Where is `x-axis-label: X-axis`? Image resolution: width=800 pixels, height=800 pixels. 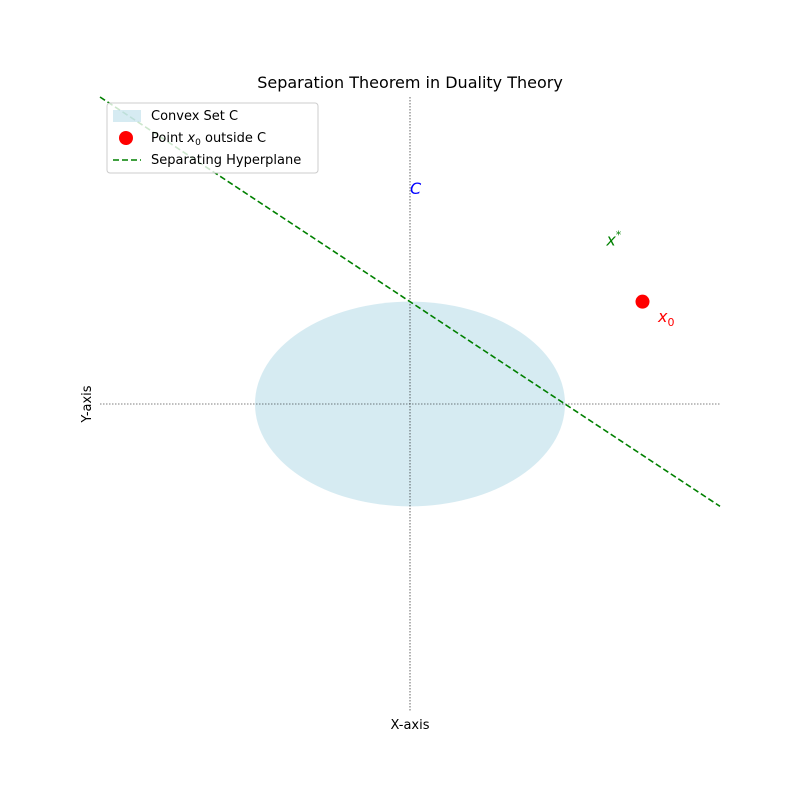 x-axis-label: X-axis is located at coordinates (410, 725).